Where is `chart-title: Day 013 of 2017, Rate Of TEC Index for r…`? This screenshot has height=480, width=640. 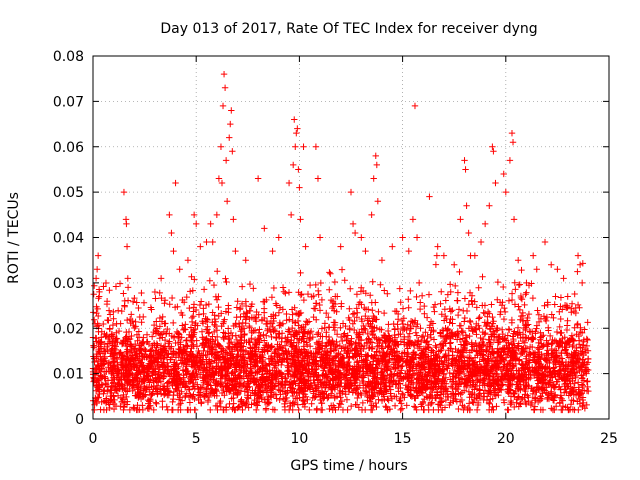 chart-title: Day 013 of 2017, Rate Of TEC Index for r… is located at coordinates (348, 29).